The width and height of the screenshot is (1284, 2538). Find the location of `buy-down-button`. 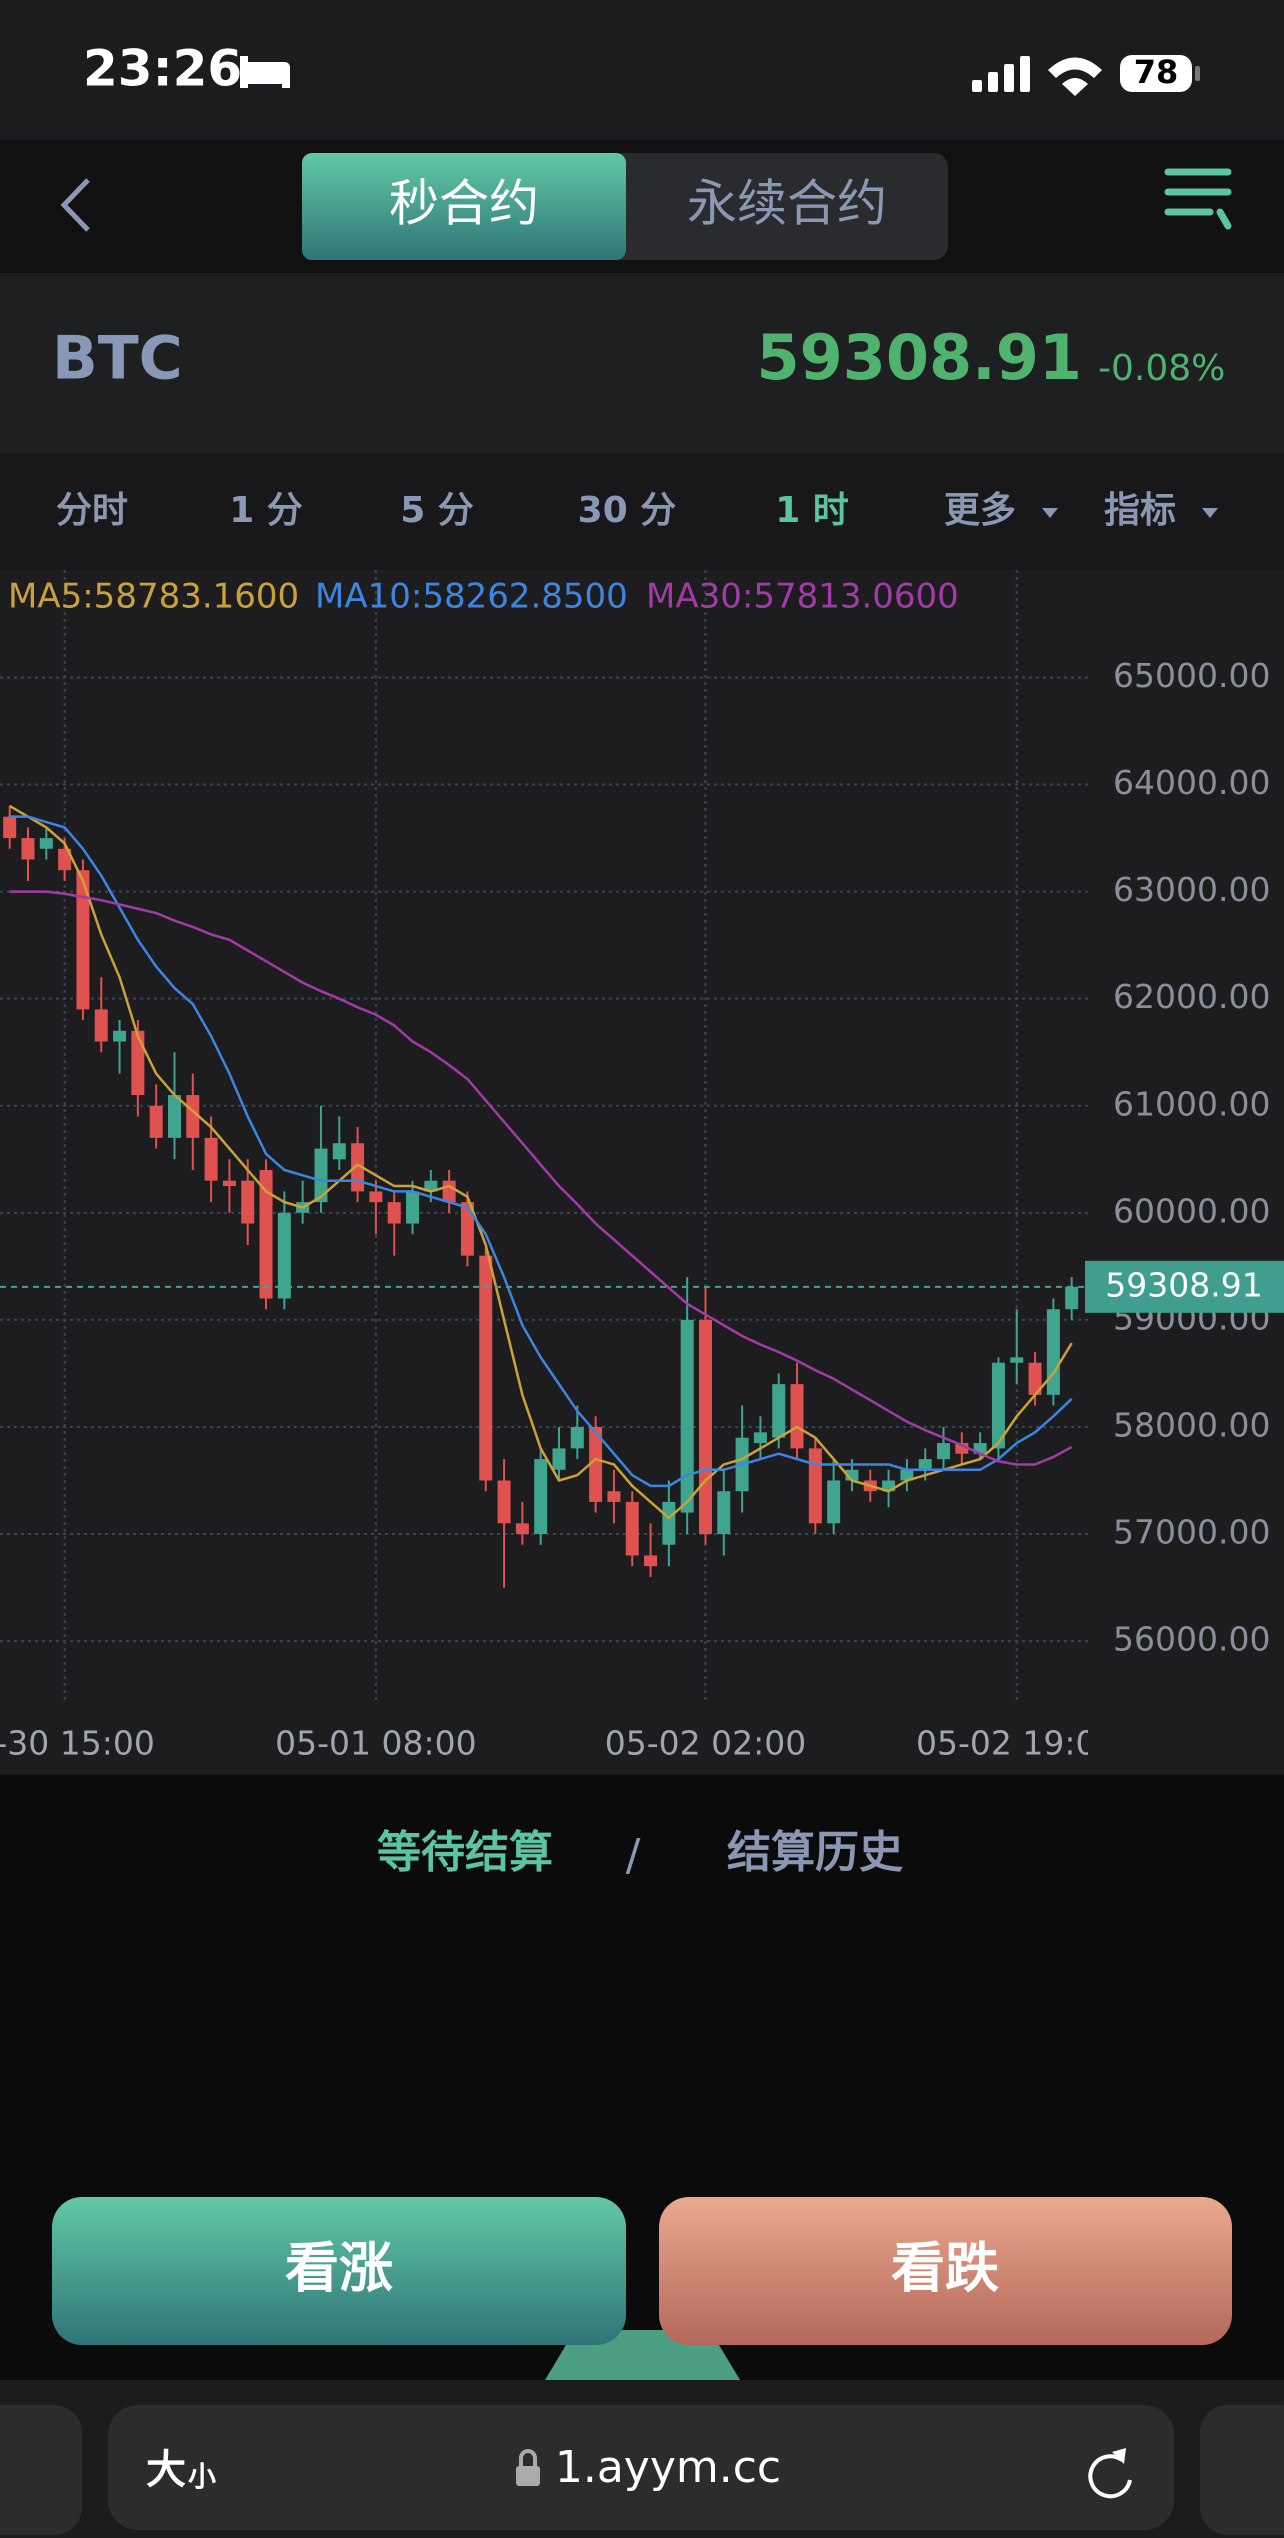

buy-down-button is located at coordinates (945, 2271).